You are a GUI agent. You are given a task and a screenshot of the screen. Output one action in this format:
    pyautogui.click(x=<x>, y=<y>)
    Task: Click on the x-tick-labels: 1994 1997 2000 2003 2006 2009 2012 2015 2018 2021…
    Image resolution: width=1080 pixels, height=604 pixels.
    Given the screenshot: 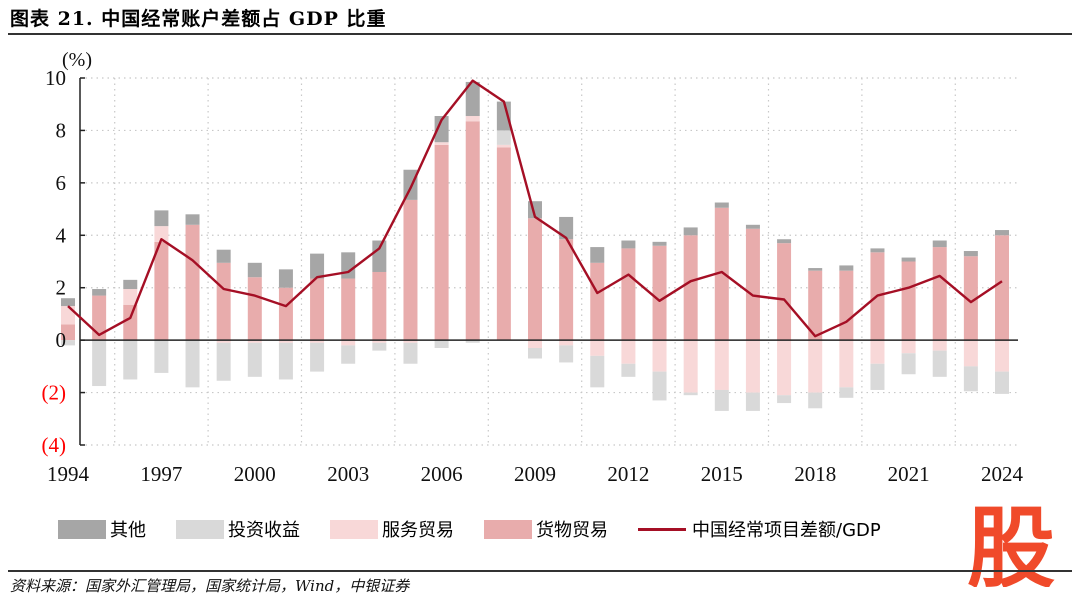 What is the action you would take?
    pyautogui.click(x=535, y=474)
    